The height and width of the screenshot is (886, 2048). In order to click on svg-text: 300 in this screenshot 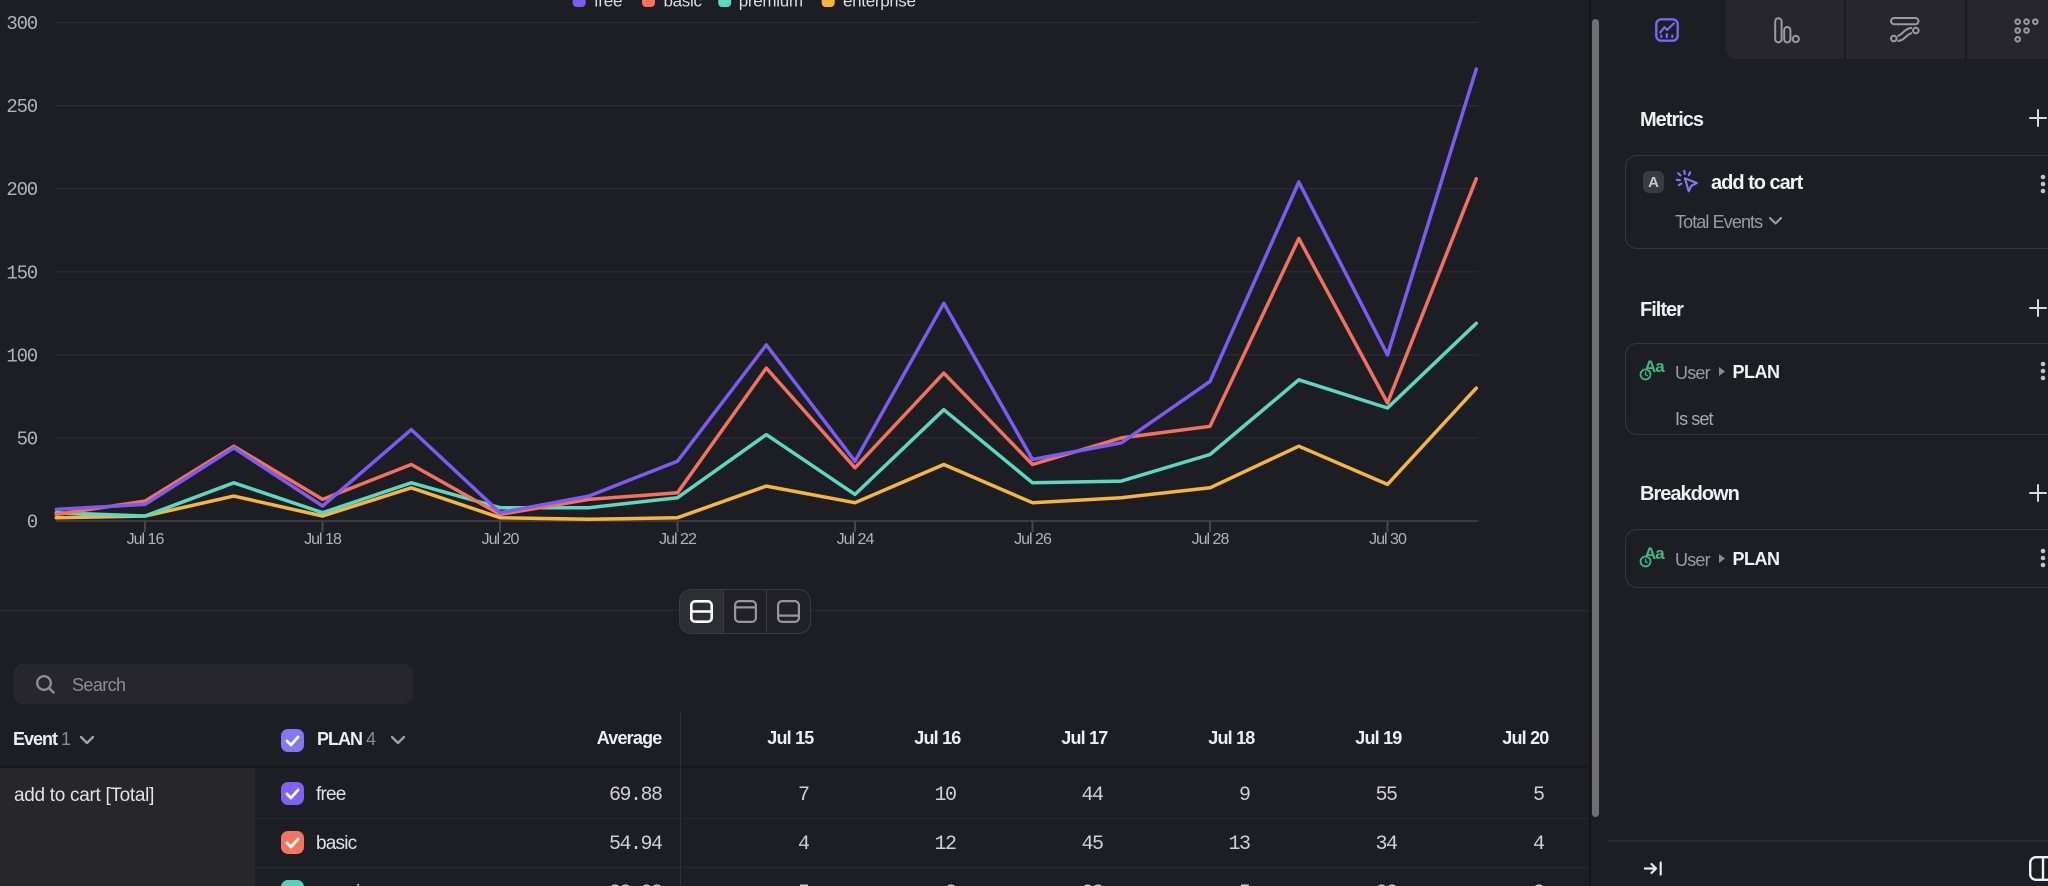, I will do `click(21, 24)`.